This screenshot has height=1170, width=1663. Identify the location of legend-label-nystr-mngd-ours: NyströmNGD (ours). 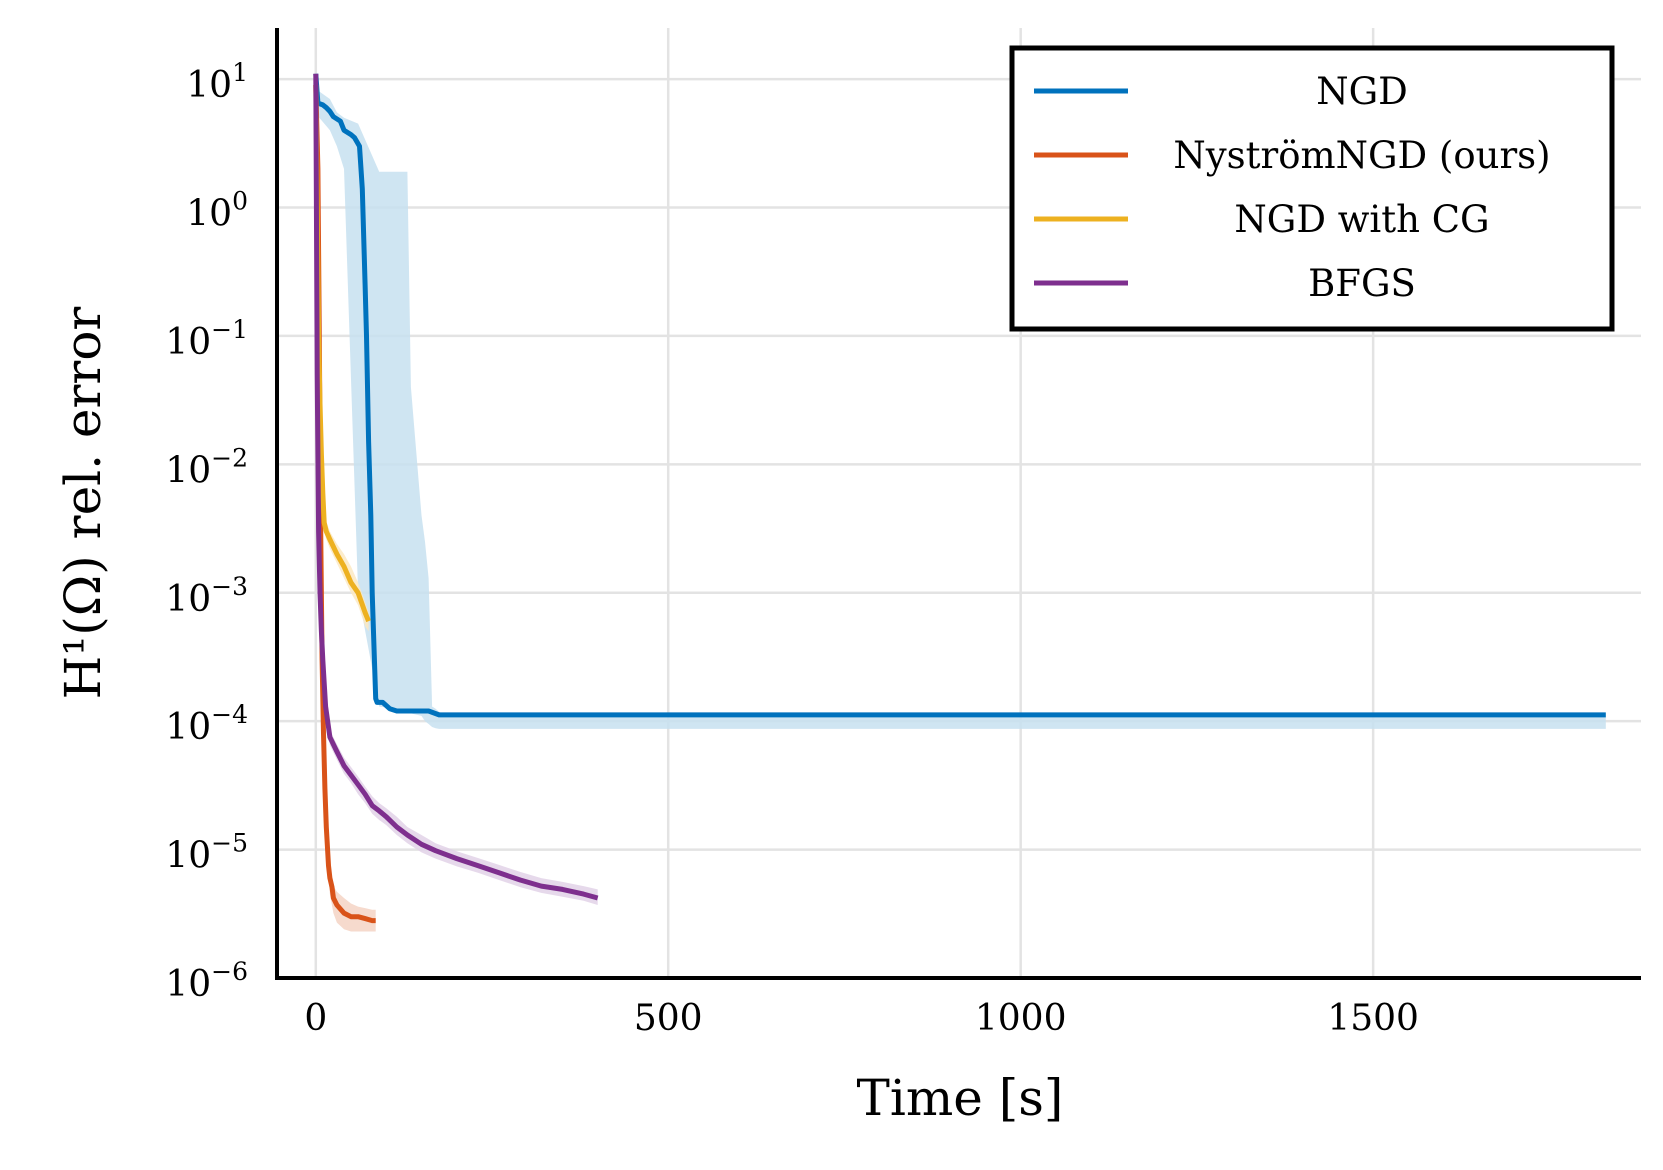
(1361, 155).